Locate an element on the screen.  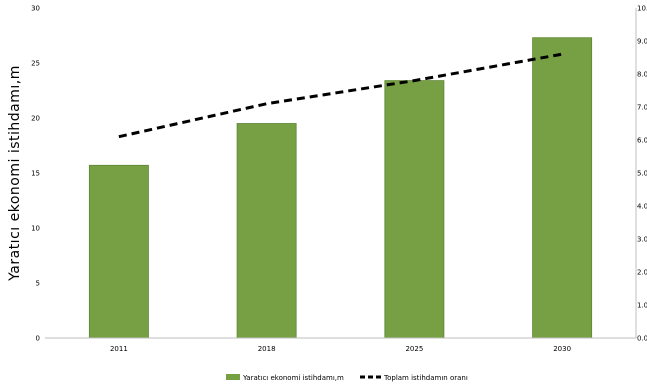
right-tick-label: 6.0% is located at coordinates (642, 141).